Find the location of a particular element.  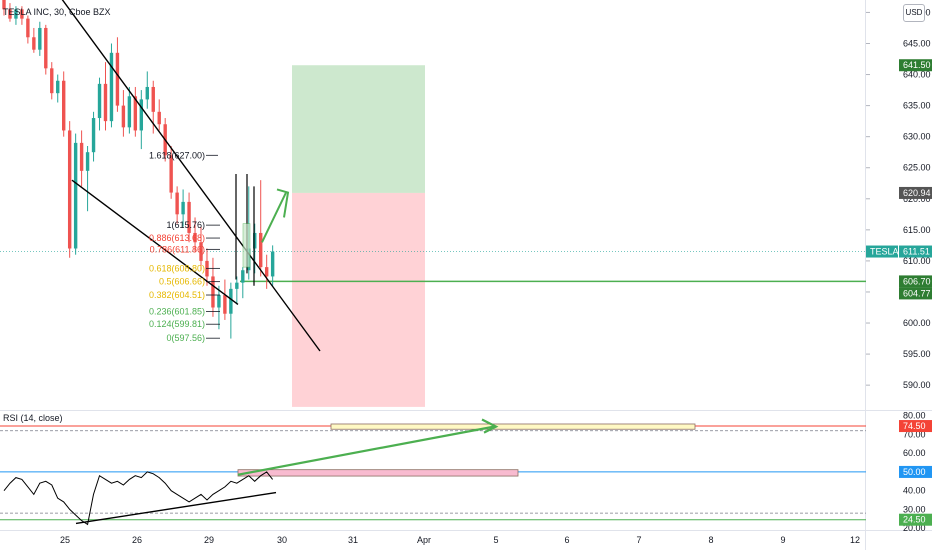

time-tick-label: 31 is located at coordinates (353, 540).